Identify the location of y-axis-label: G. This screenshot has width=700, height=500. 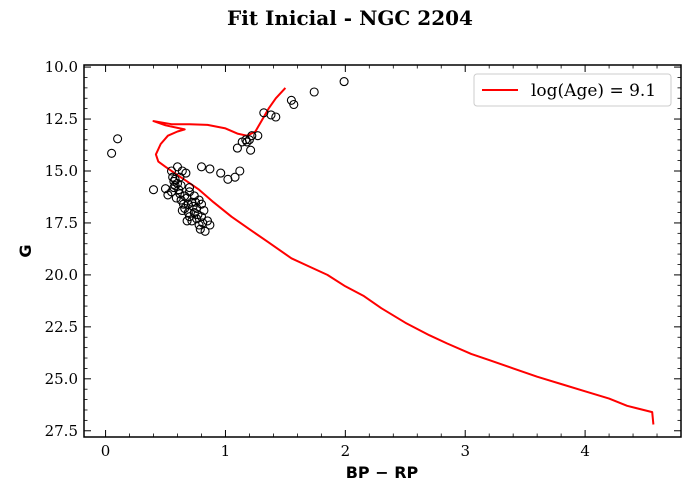
(25, 250).